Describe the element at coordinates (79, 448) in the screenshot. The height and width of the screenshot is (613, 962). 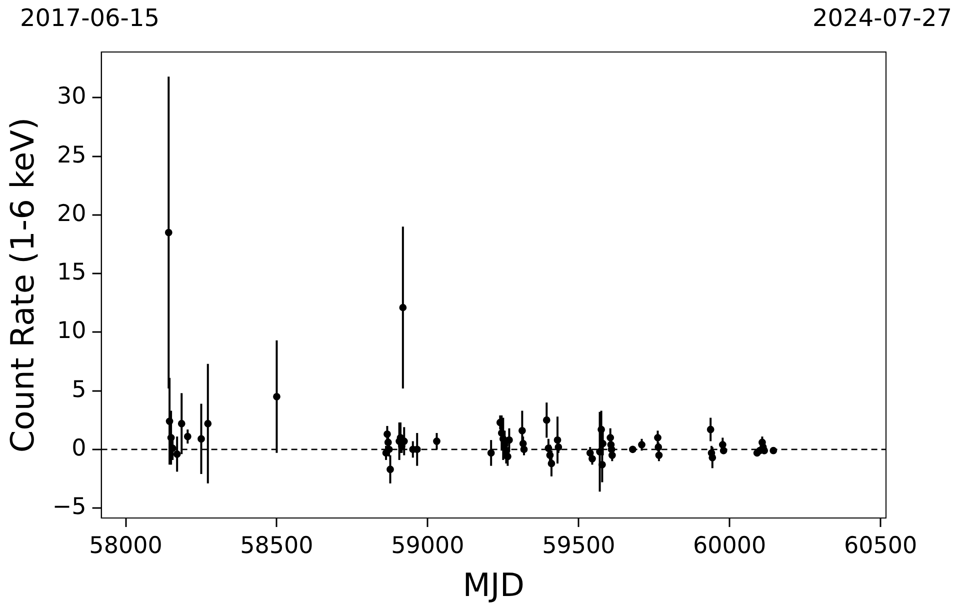
I see `y-tick-label: 0` at that location.